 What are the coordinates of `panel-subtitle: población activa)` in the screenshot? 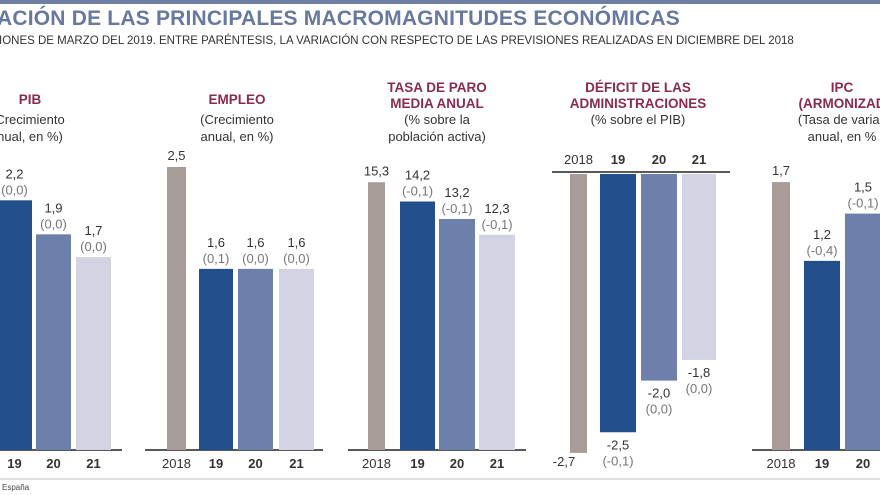 It's located at (437, 136).